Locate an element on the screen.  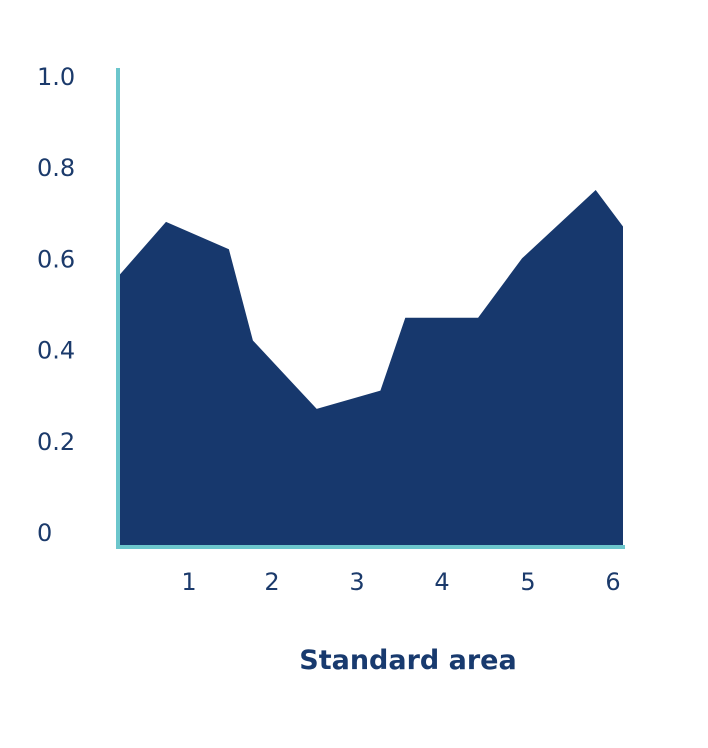
x-tick-label: 1 is located at coordinates (188, 582).